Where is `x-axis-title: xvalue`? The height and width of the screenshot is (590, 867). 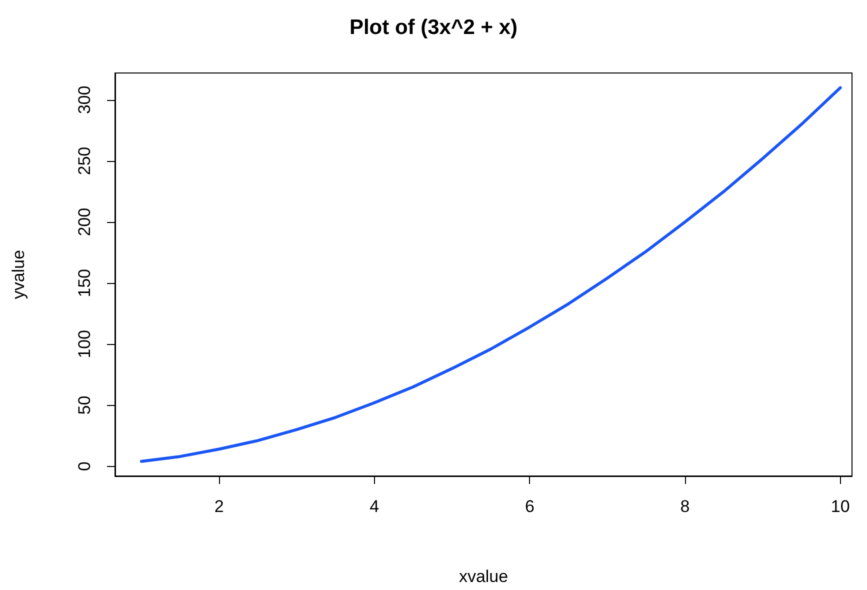 x-axis-title: xvalue is located at coordinates (483, 576).